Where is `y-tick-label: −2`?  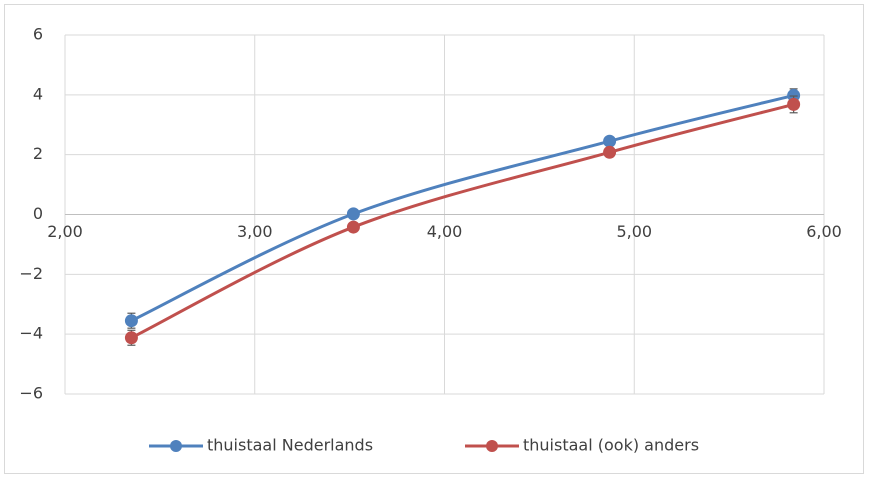
y-tick-label: −2 is located at coordinates (31, 273).